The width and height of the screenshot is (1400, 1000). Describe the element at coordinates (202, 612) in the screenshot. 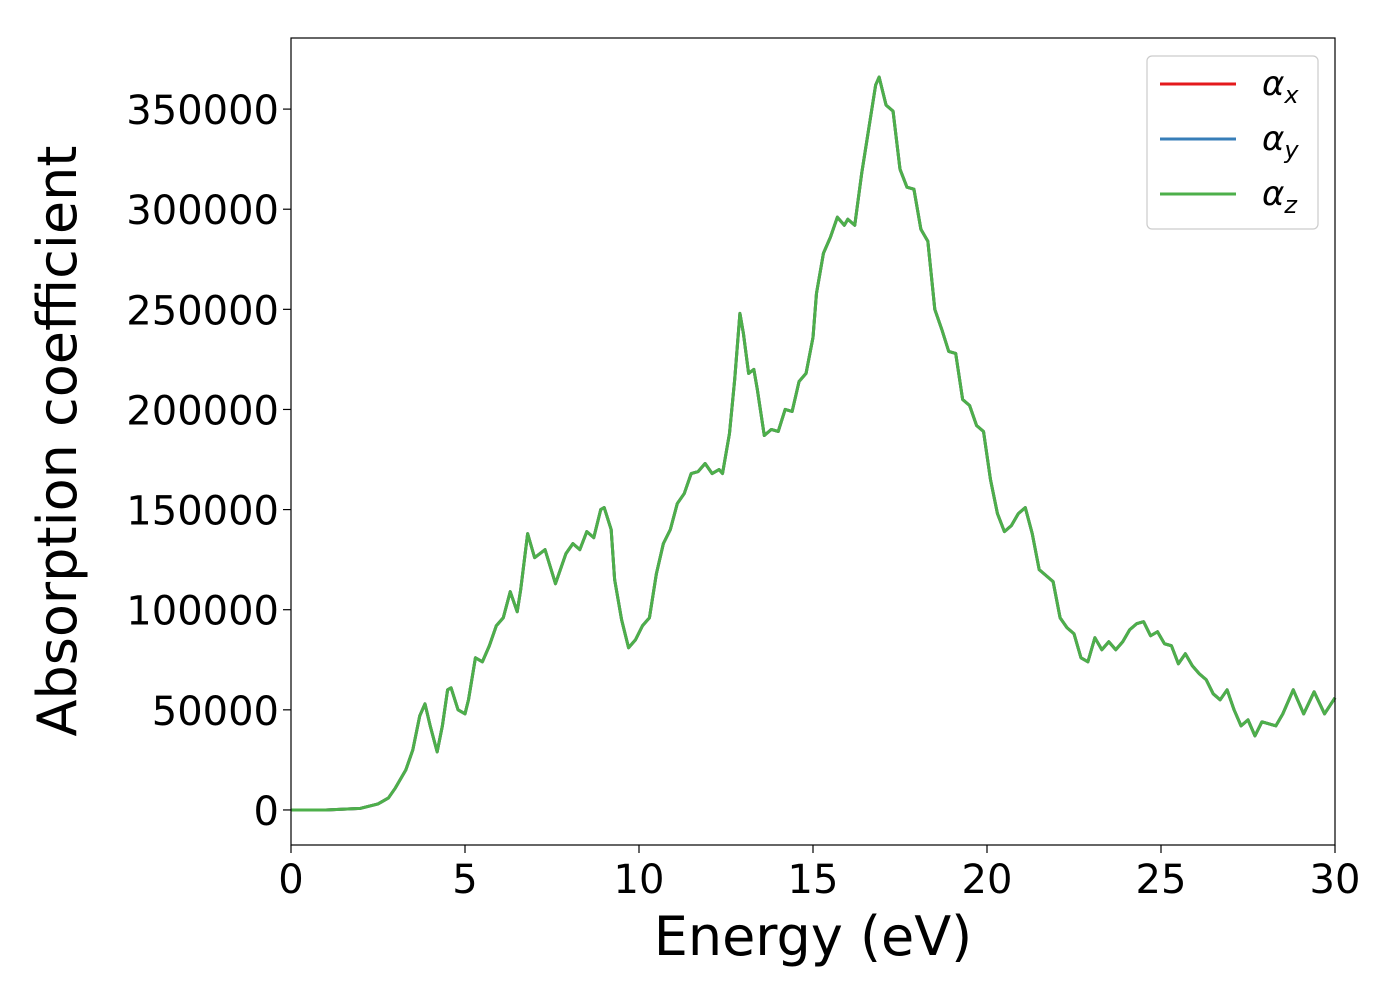

I see `y-tick-label: 100000` at that location.